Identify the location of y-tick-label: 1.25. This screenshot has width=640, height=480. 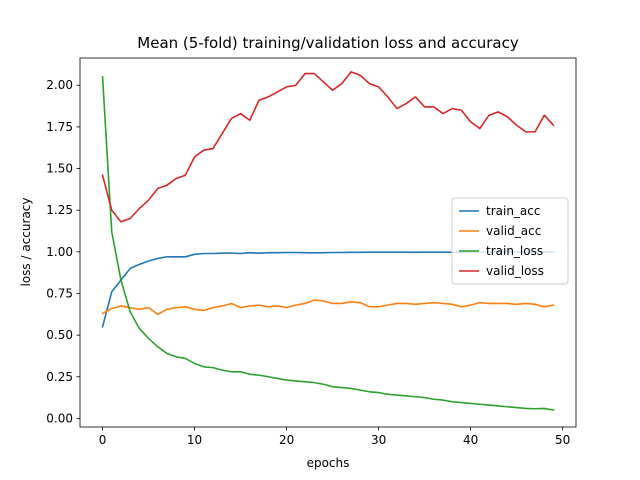
(59, 210).